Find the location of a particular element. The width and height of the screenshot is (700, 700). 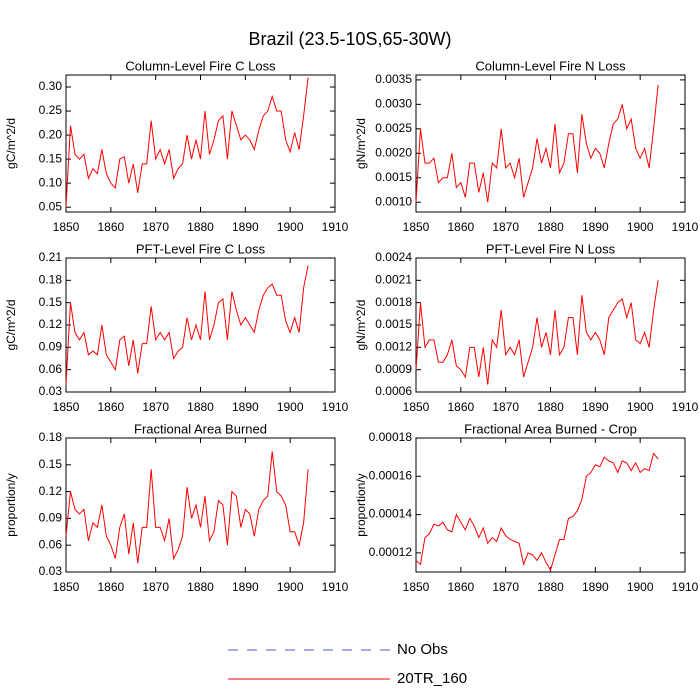

y-tick-label: 0.20 is located at coordinates (51, 134).